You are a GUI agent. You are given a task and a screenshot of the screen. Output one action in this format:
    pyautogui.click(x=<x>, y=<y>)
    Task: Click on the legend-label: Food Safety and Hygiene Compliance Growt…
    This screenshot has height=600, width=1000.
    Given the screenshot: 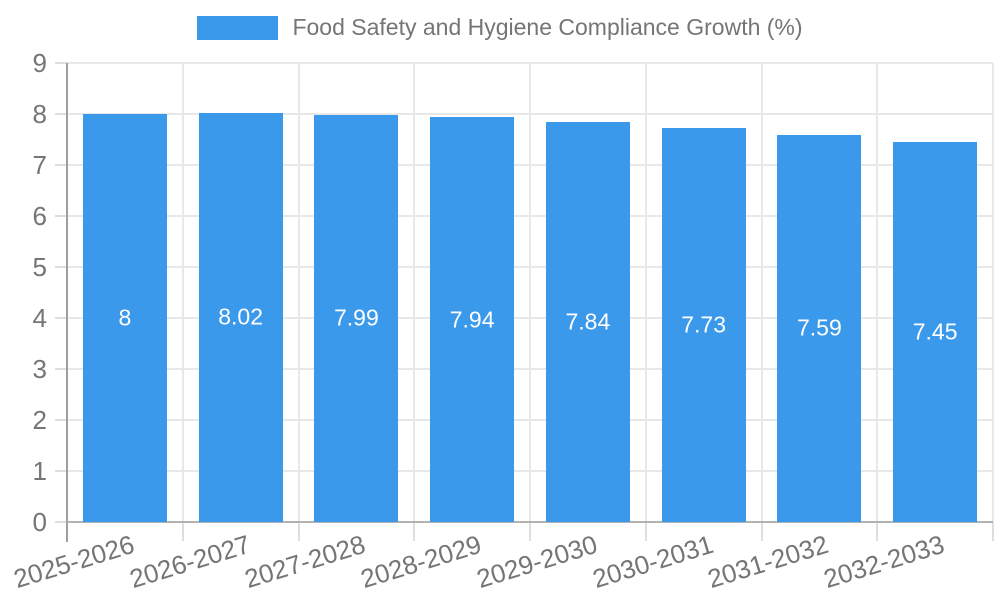 What is the action you would take?
    pyautogui.click(x=547, y=27)
    